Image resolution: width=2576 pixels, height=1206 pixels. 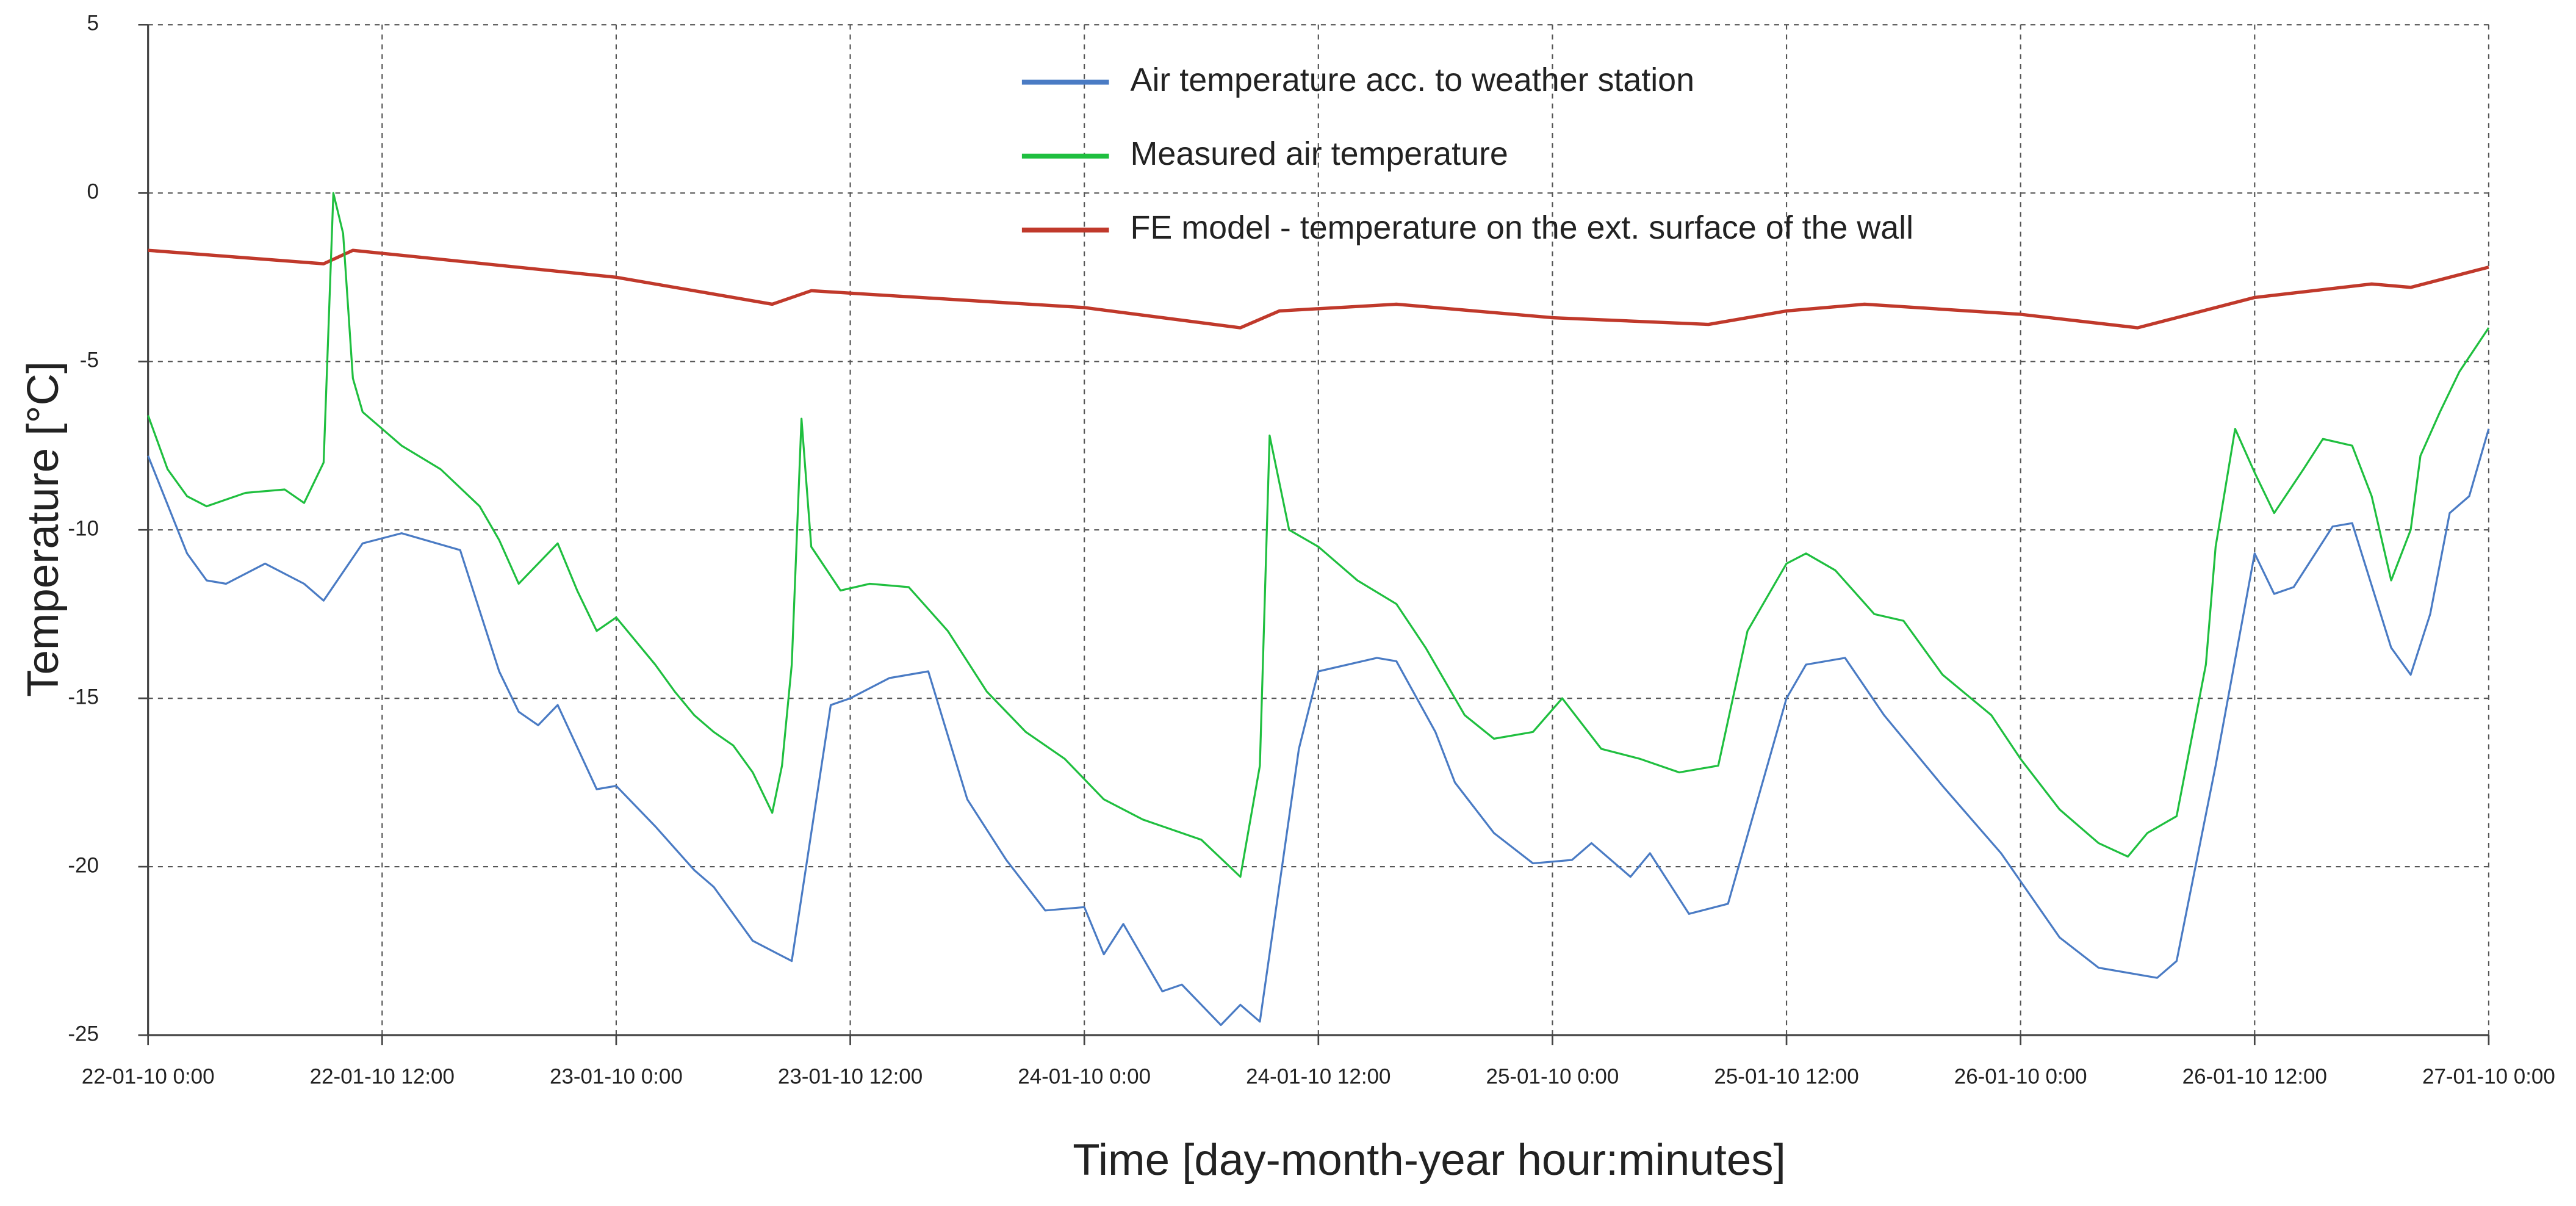 What do you see at coordinates (43, 529) in the screenshot?
I see `y-axis-title: Temperature [°C]` at bounding box center [43, 529].